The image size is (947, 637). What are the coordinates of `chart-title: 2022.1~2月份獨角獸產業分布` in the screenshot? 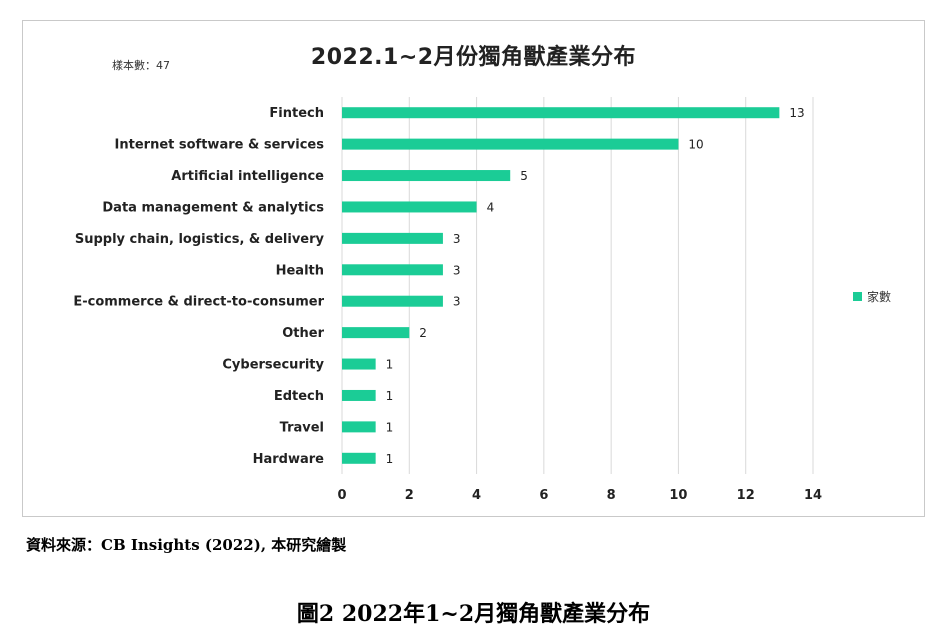 It's located at (473, 57).